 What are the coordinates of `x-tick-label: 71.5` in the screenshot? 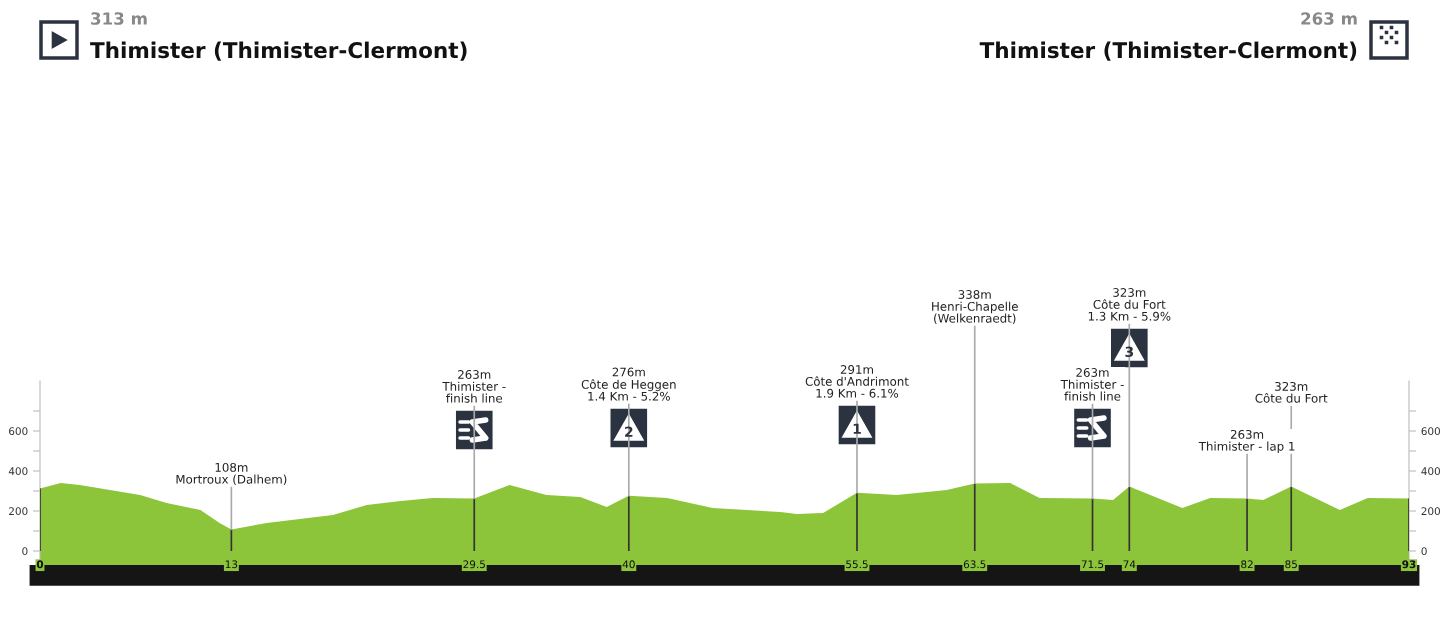 It's located at (1092, 564).